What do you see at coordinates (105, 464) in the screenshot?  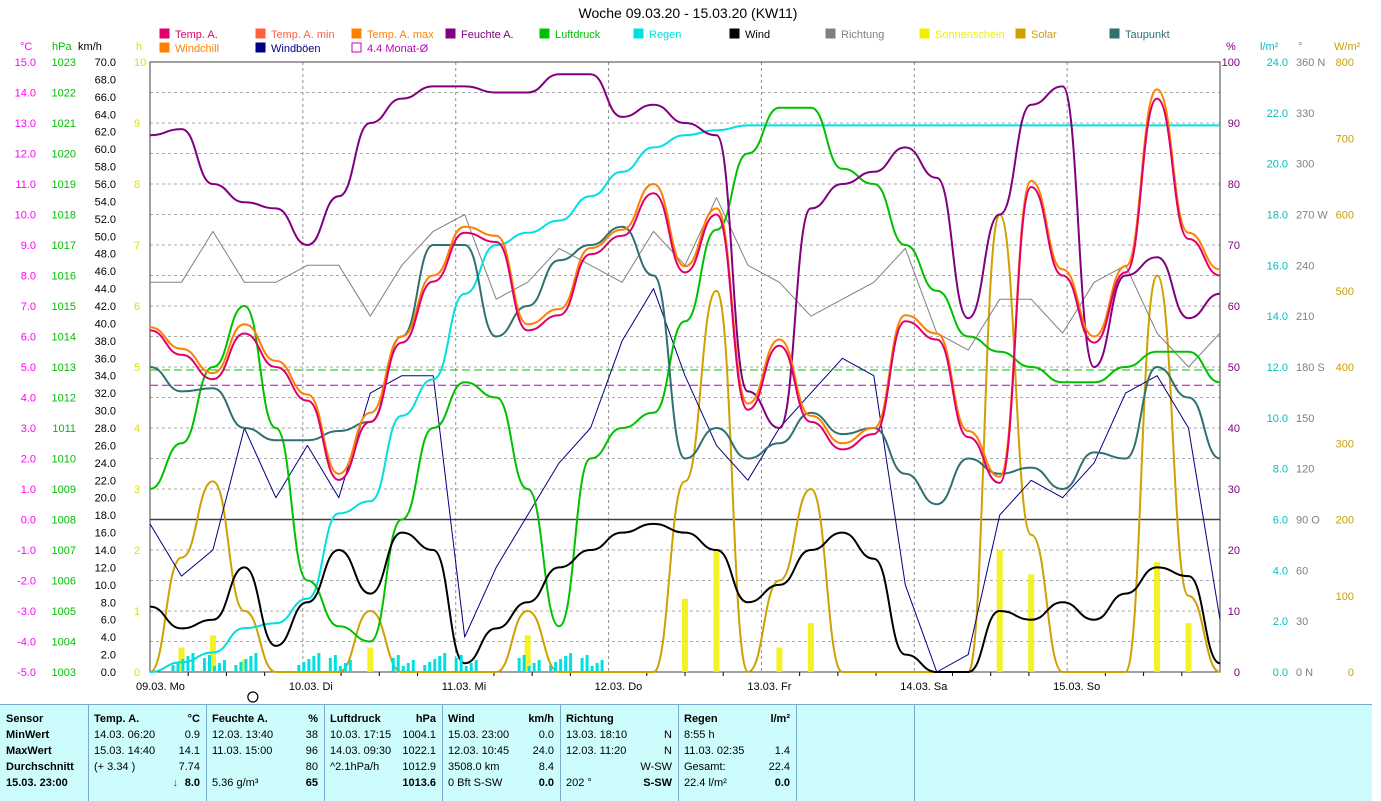 I see `left-axis-tick: 24.0` at bounding box center [105, 464].